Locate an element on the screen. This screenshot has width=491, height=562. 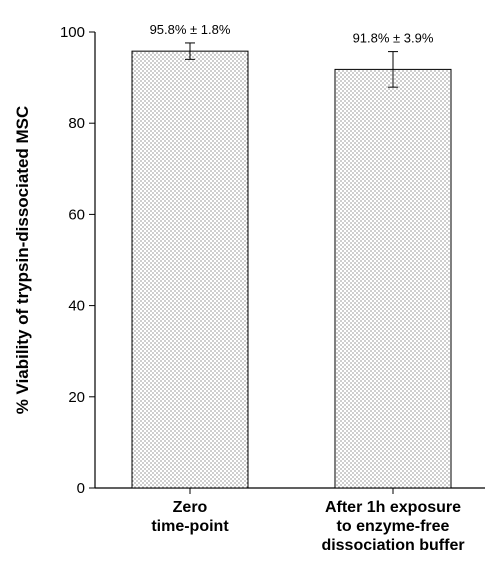
x-tick-label-line: dissociation buffer is located at coordinates (392, 545).